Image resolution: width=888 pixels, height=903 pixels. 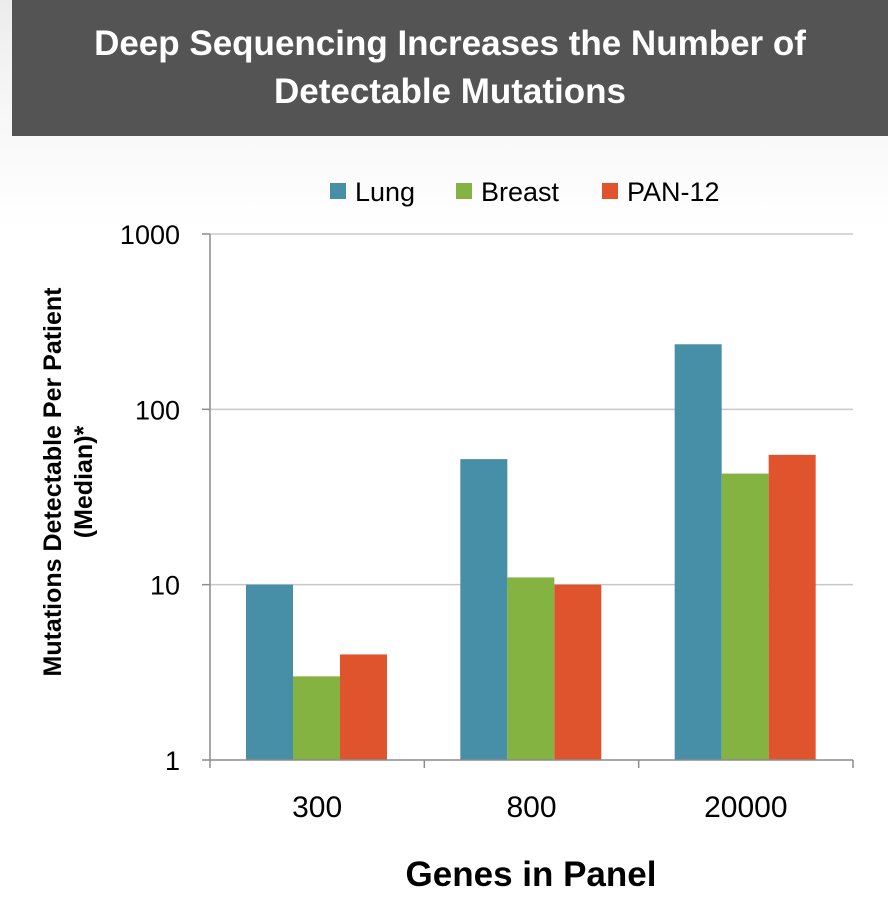 What do you see at coordinates (673, 192) in the screenshot?
I see `legend-label-pan-12: PAN-12` at bounding box center [673, 192].